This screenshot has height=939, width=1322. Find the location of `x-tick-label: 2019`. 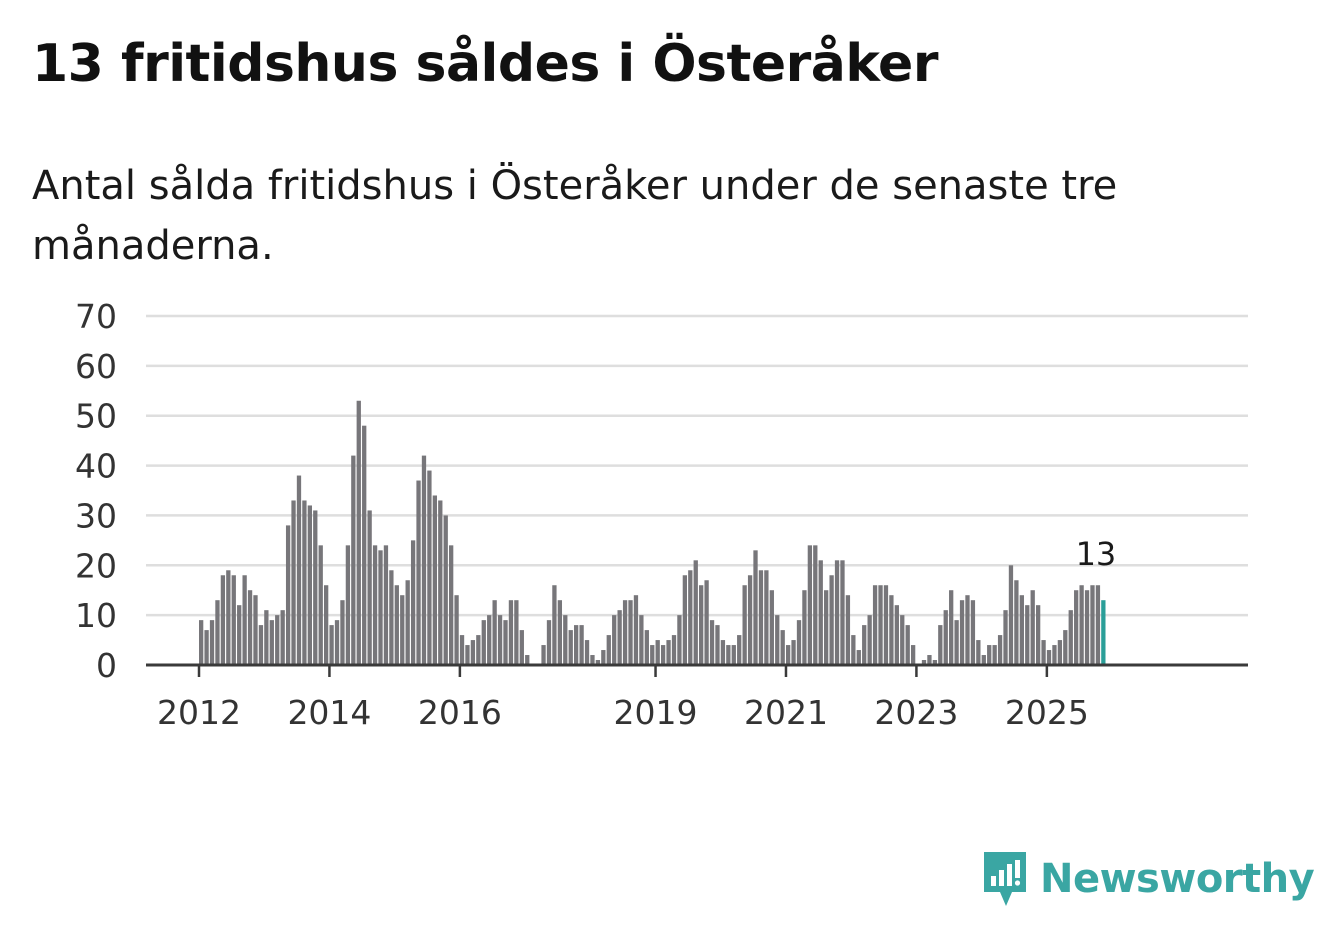

x-tick-label: 2019 is located at coordinates (656, 712).